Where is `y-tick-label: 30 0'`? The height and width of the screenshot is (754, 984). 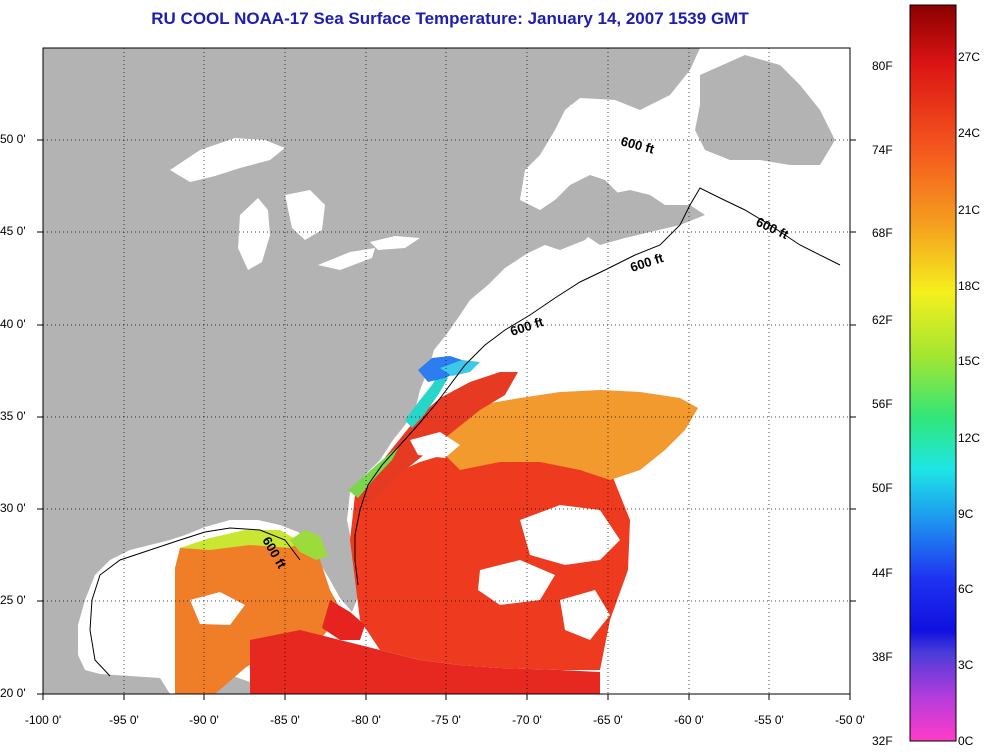
y-tick-label: 30 0' is located at coordinates (13, 508).